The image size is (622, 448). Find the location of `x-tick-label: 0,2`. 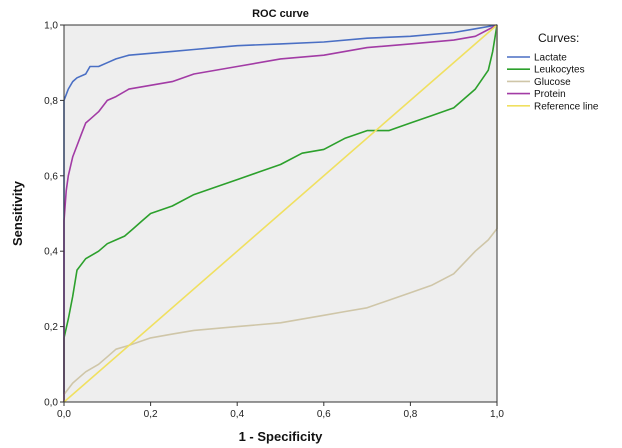

x-tick-label: 0,2 is located at coordinates (151, 414).